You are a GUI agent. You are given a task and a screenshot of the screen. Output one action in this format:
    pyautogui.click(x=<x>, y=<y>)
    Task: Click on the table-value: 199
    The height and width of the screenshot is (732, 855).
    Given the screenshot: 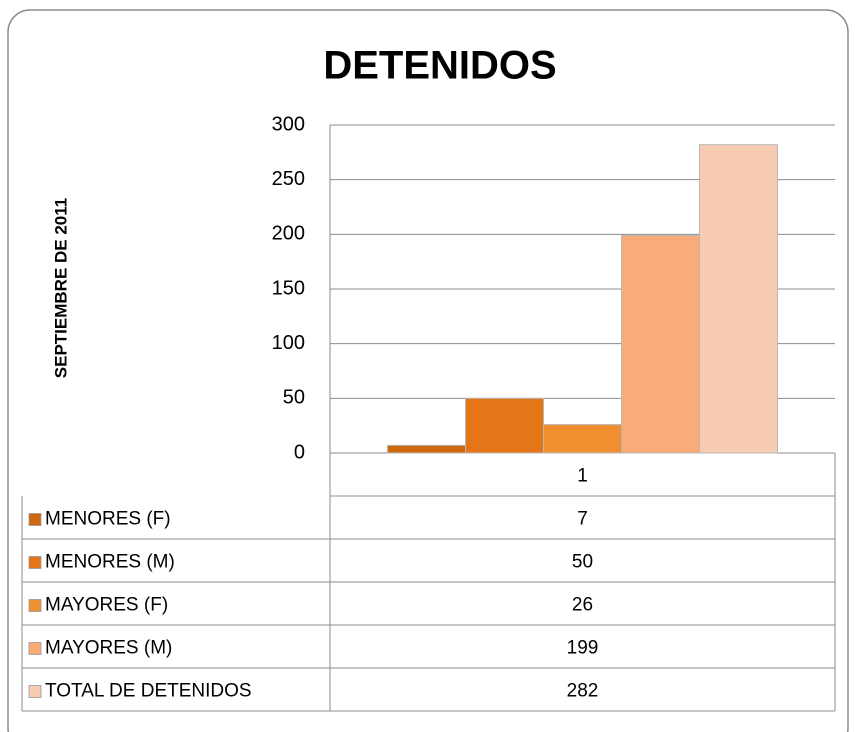 What is the action you would take?
    pyautogui.click(x=583, y=648)
    